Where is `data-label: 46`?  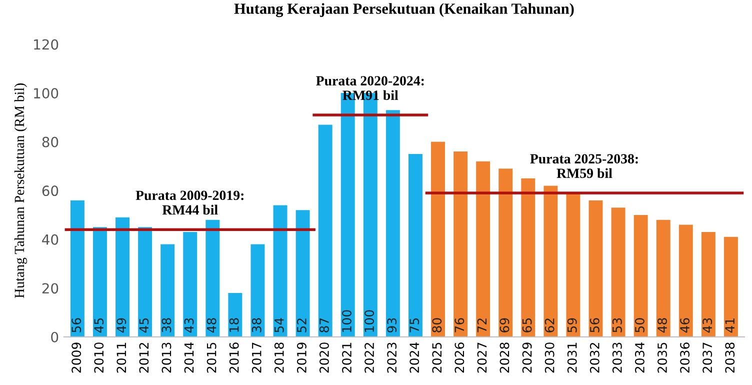 data-label: 46 is located at coordinates (685, 325).